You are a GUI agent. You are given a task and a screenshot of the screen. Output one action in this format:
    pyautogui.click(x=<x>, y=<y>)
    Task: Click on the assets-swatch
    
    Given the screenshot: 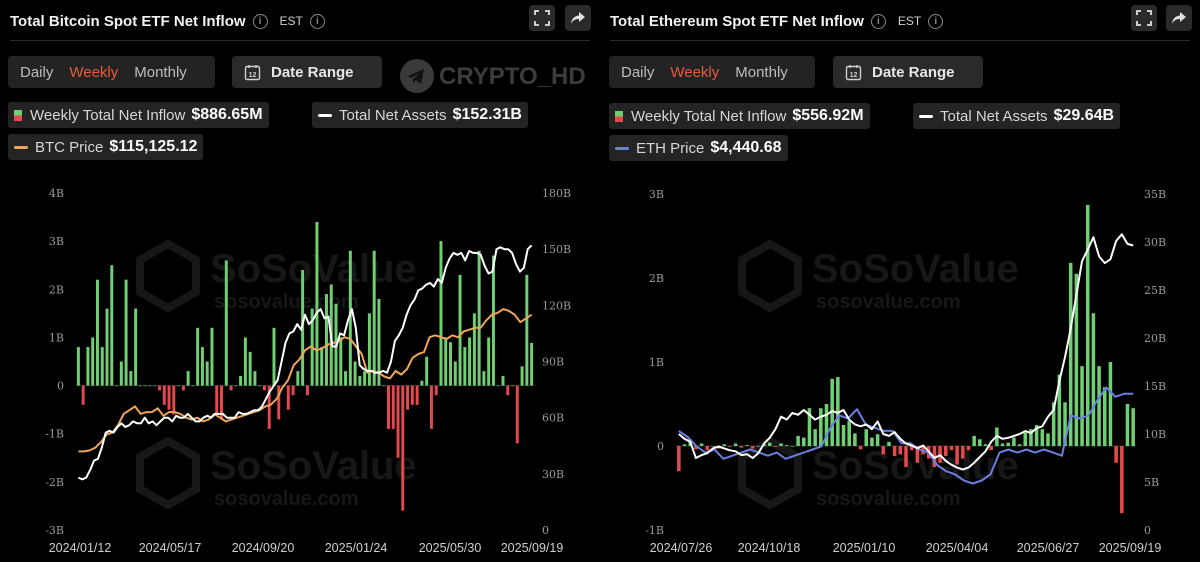 What is the action you would take?
    pyautogui.click(x=926, y=116)
    